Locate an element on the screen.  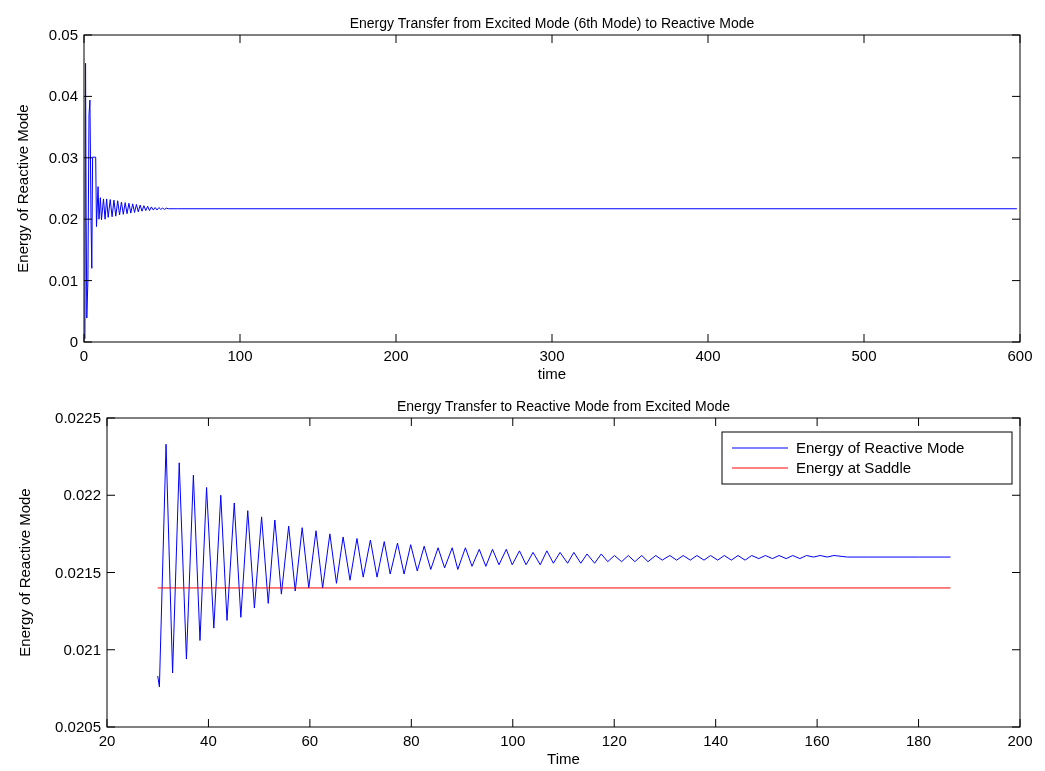
y-tick-label: 0 is located at coordinates (73, 341).